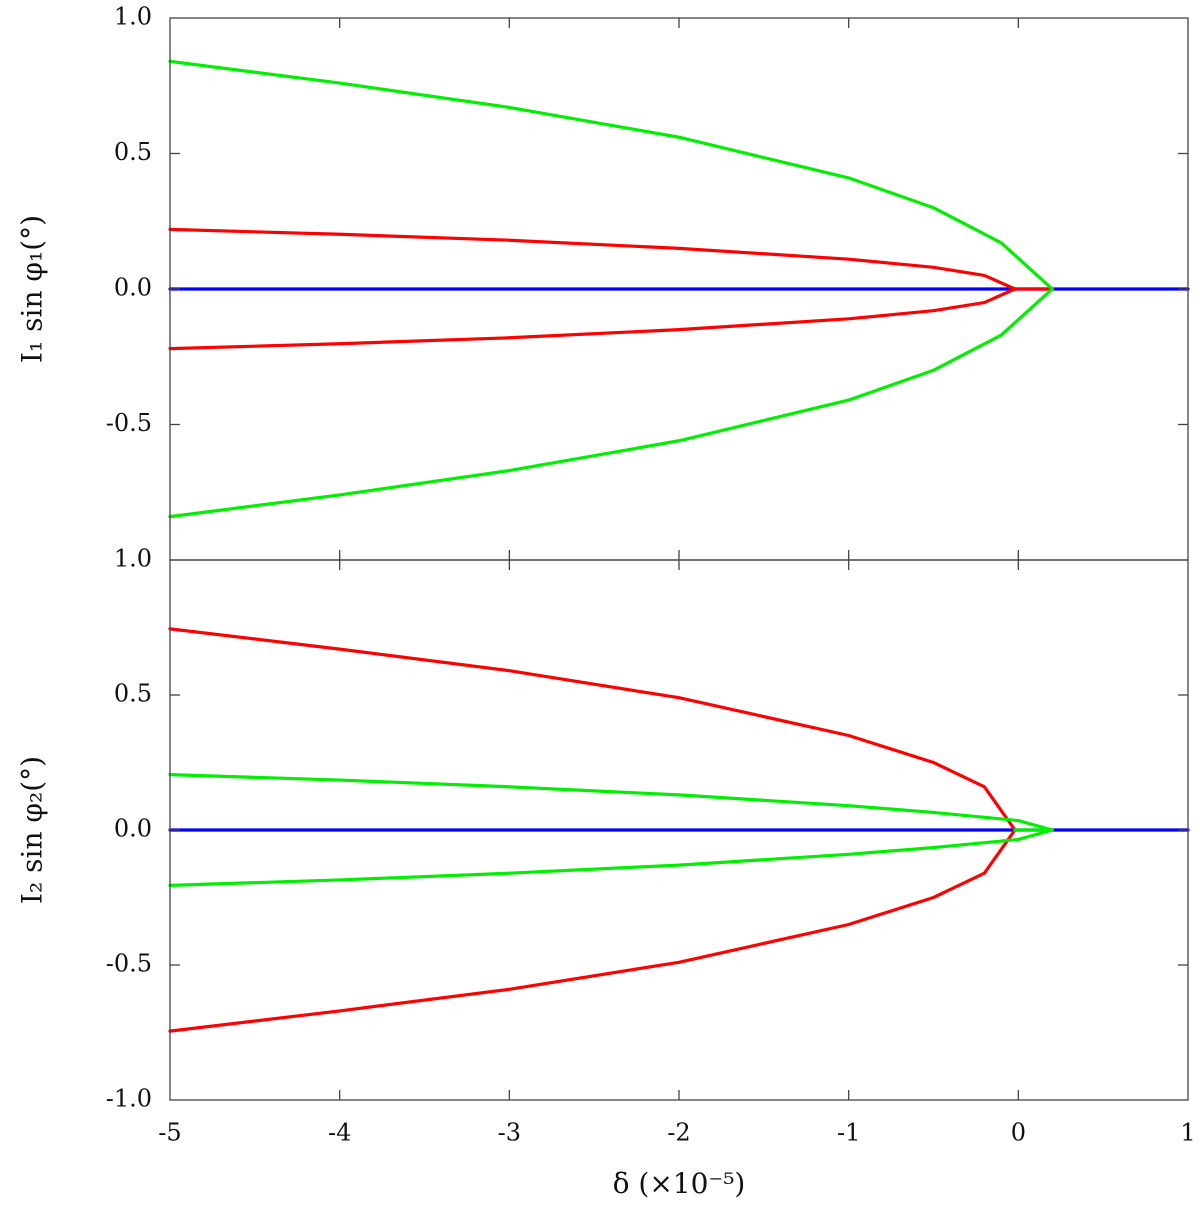  Describe the element at coordinates (679, 1183) in the screenshot. I see `x-axis-label: δ (×10⁻⁵)` at that location.